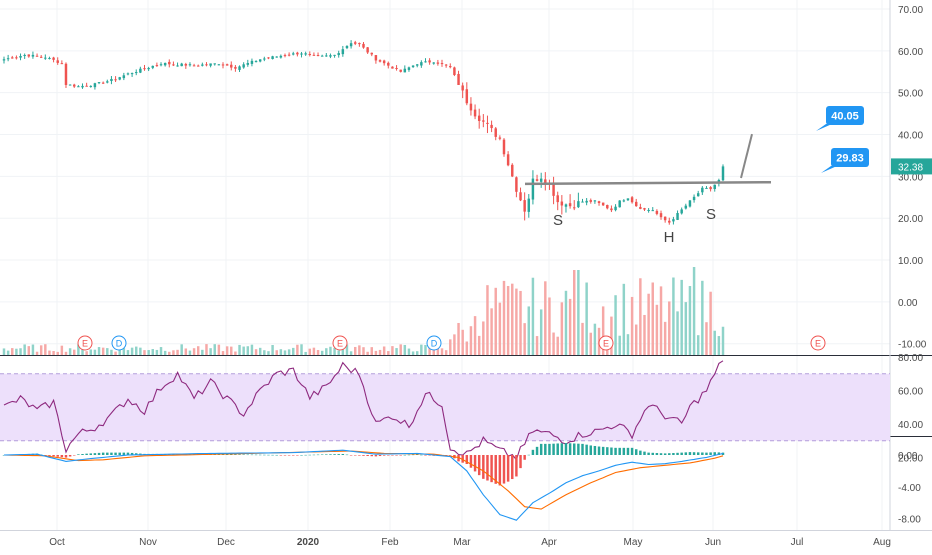 Image resolution: width=932 pixels, height=555 pixels. I want to click on time-tick-label: Aug, so click(882, 542).